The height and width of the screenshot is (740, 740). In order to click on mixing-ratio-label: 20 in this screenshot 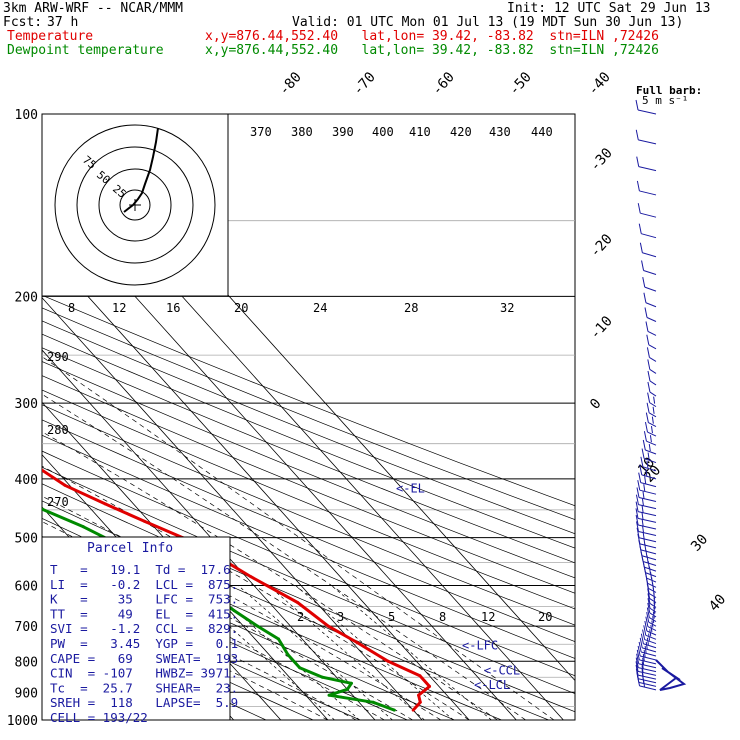, I will do `click(545, 617)`.